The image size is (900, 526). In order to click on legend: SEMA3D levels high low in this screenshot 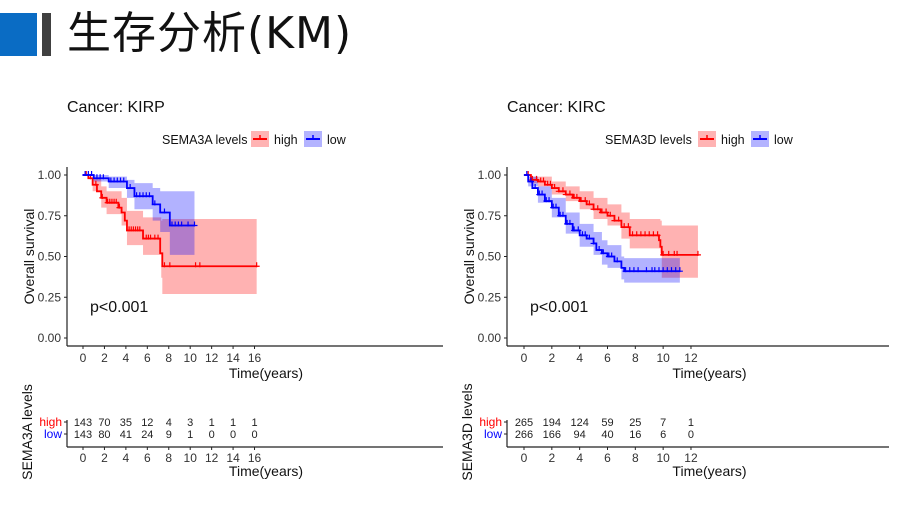, I will do `click(699, 139)`.